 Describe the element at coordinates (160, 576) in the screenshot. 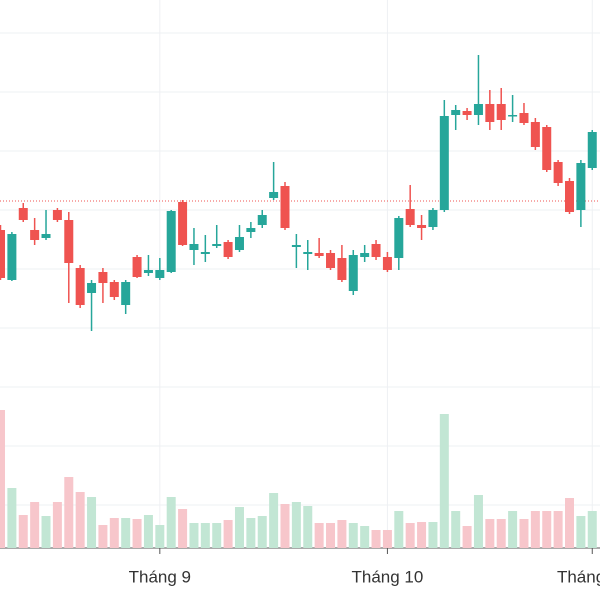

I see `x-tick-label: Tháng 9` at that location.